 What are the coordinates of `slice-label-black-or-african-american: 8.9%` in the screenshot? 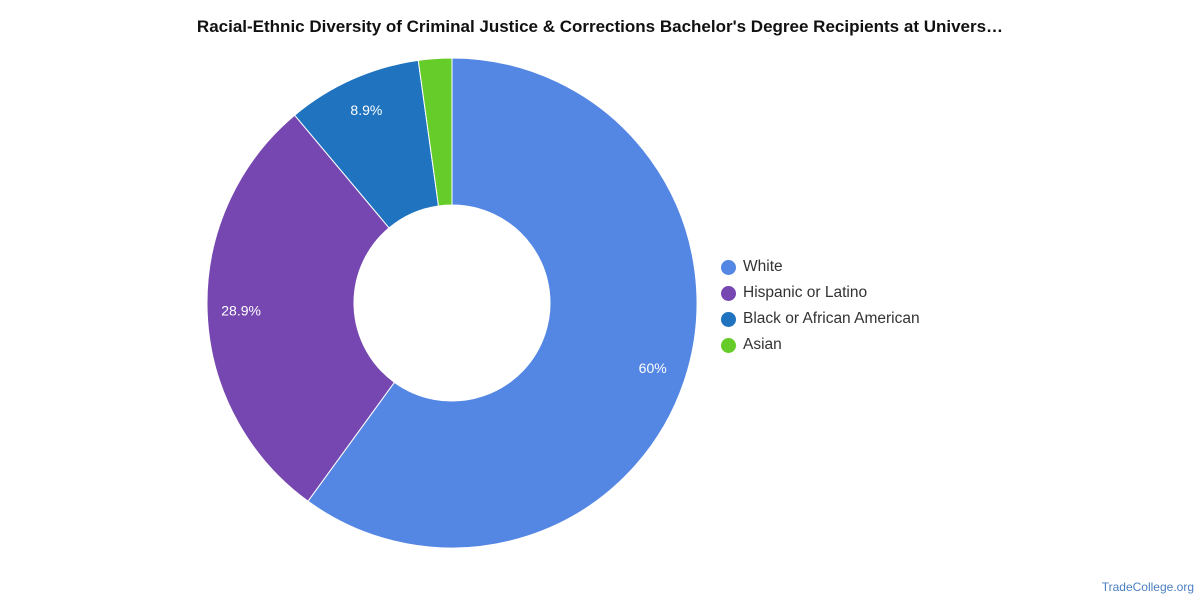 It's located at (366, 110).